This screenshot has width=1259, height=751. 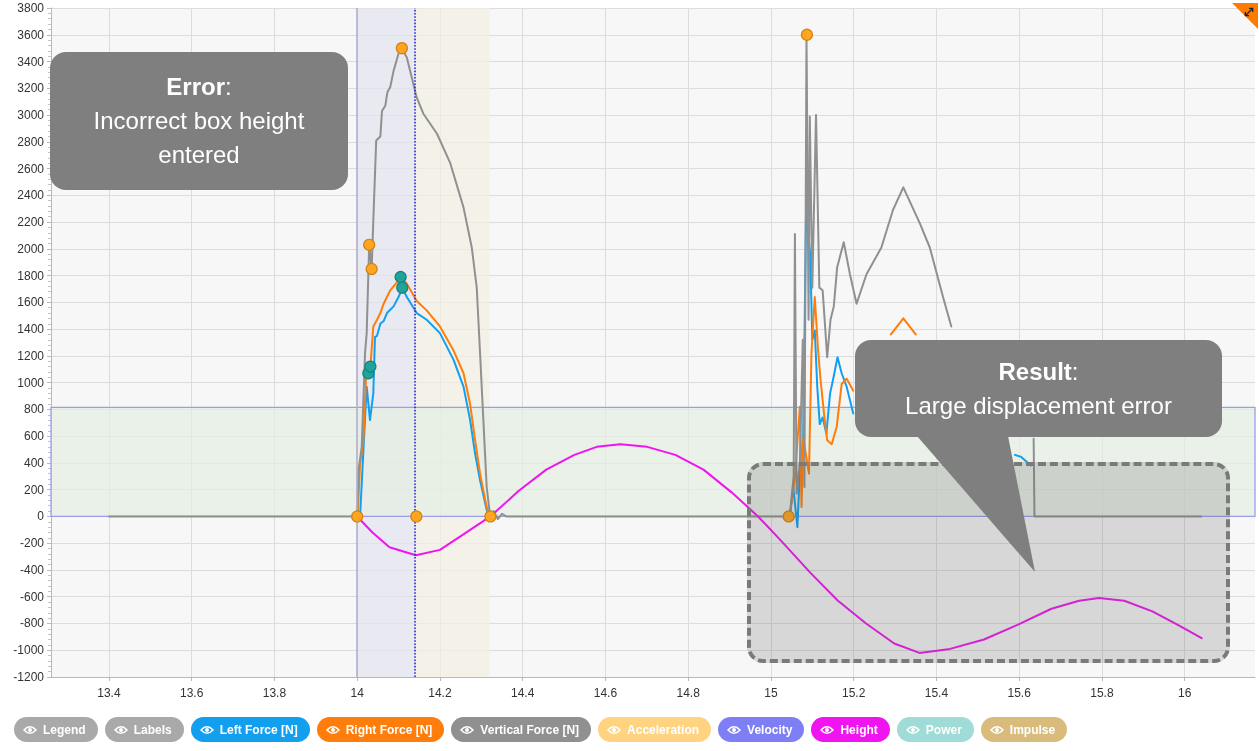 I want to click on y-tick-label: 1000, so click(x=31, y=382).